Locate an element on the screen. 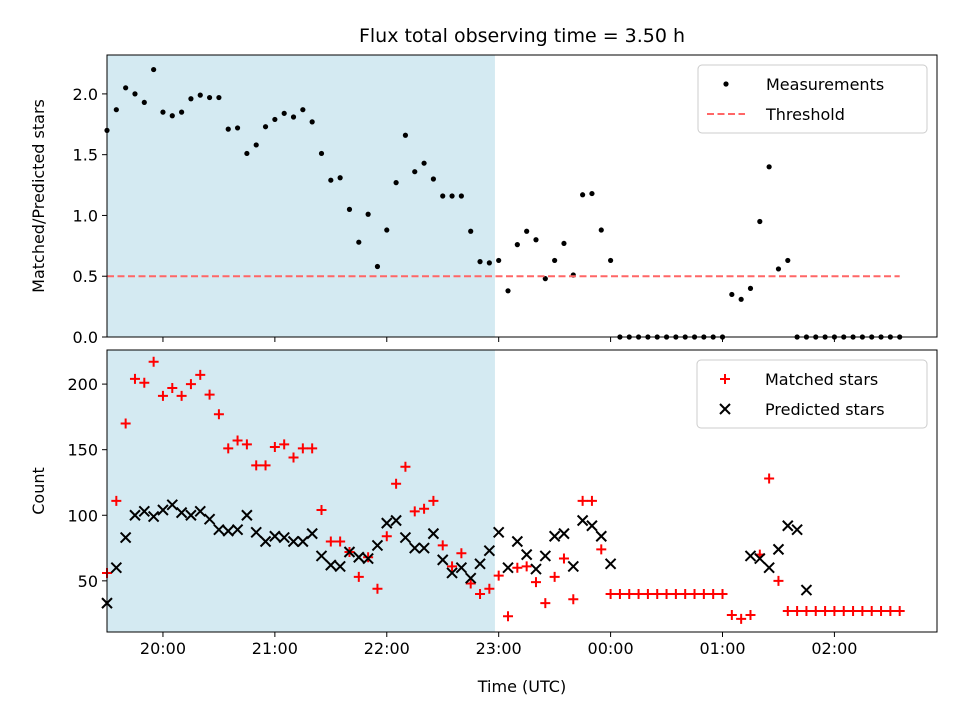 The image size is (960, 720). x-tick-label: 02:00 is located at coordinates (834, 648).